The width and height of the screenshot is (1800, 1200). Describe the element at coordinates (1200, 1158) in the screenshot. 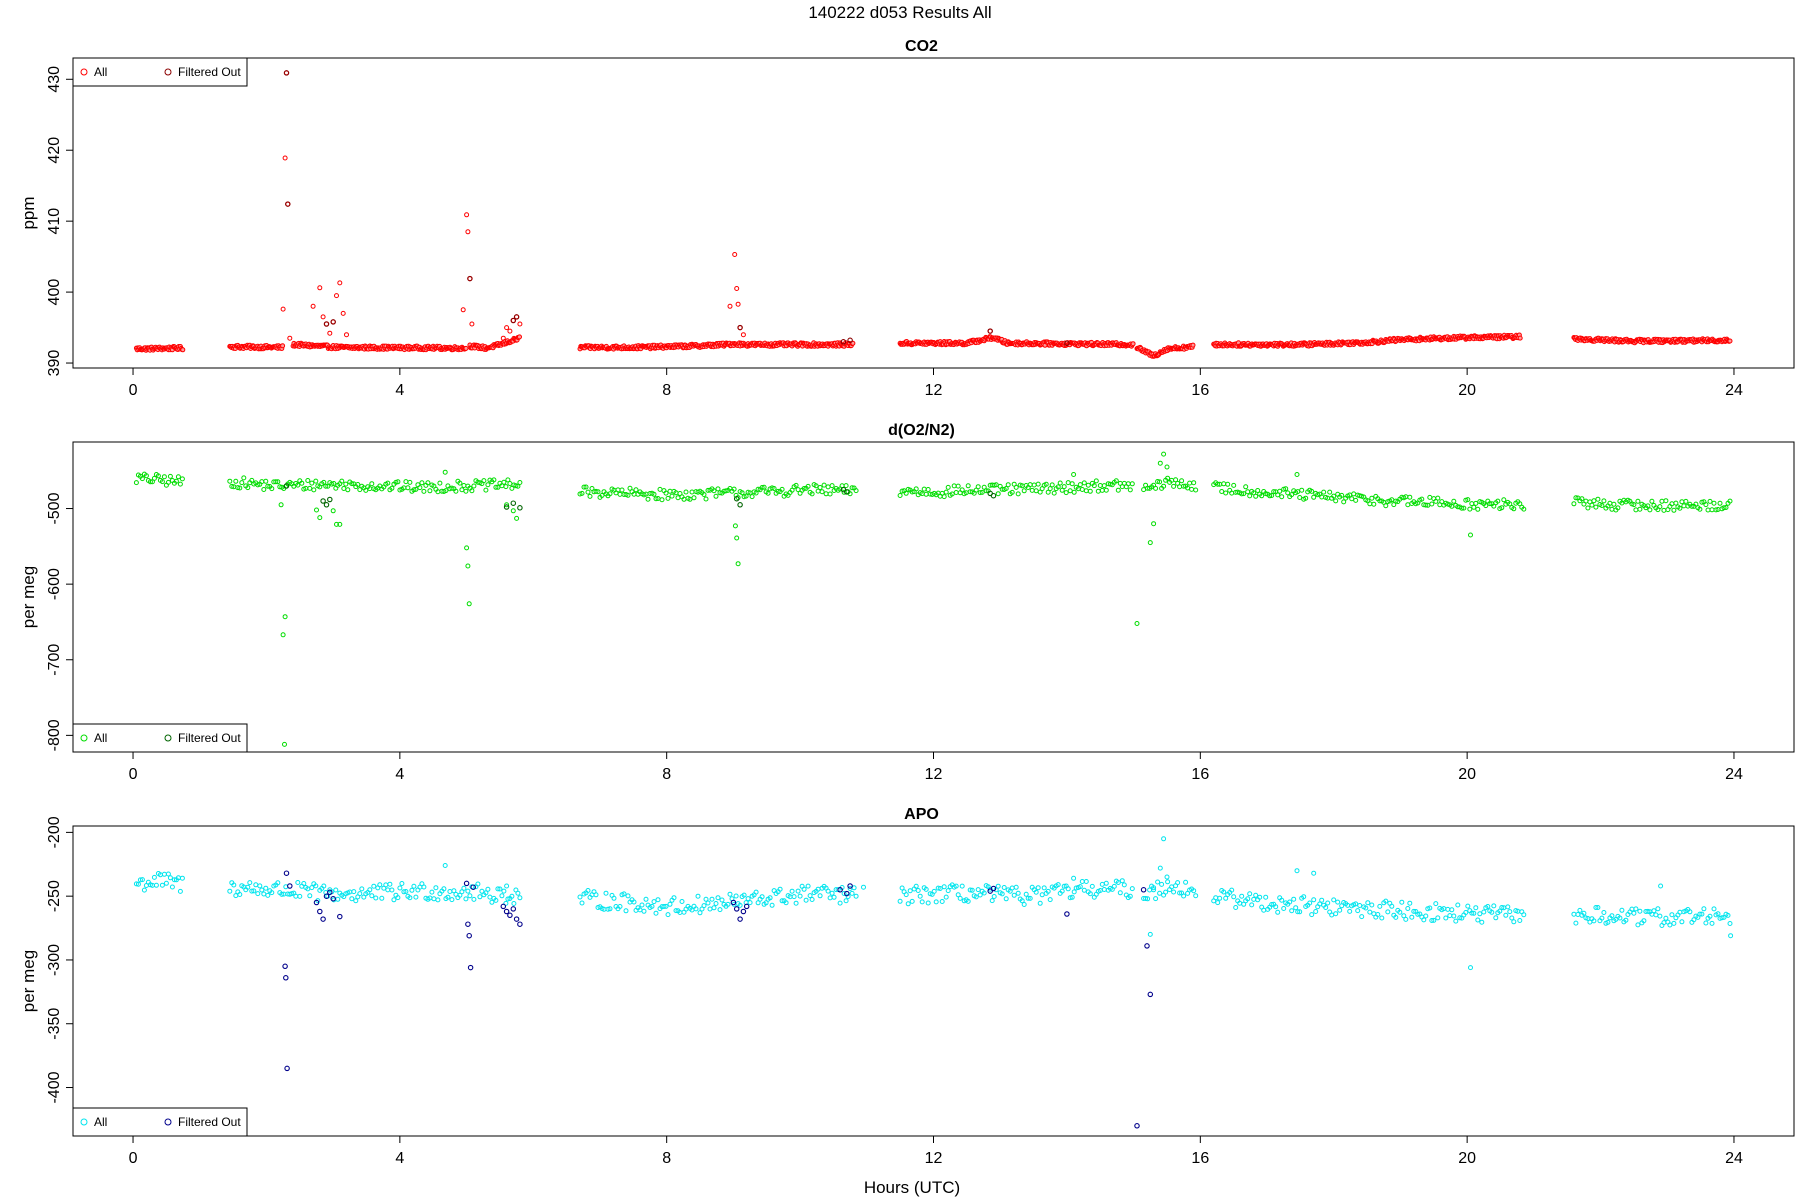

I see `x-tick-label: 16` at that location.